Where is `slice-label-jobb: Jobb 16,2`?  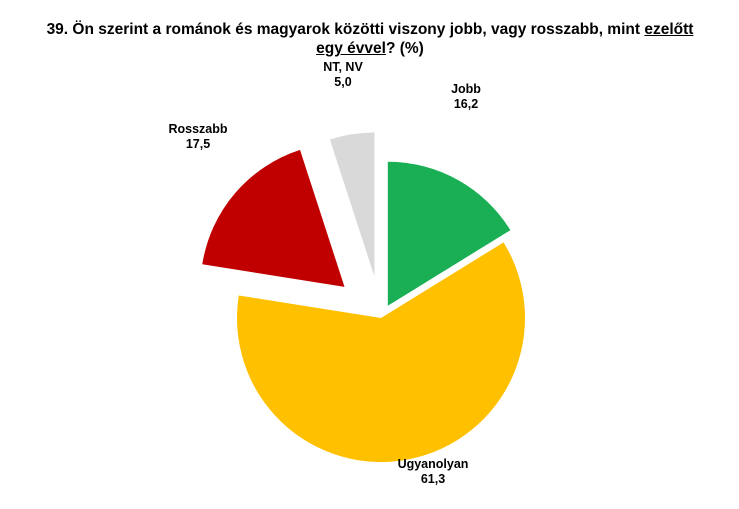 slice-label-jobb: Jobb 16,2 is located at coordinates (466, 96).